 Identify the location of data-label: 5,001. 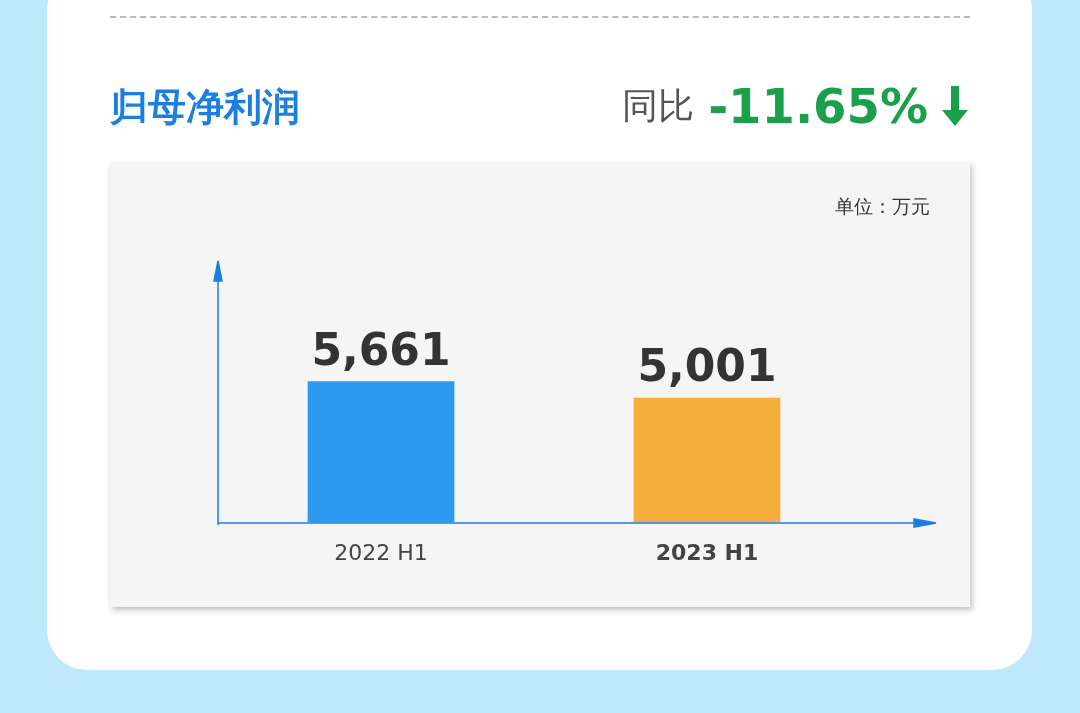
(707, 366).